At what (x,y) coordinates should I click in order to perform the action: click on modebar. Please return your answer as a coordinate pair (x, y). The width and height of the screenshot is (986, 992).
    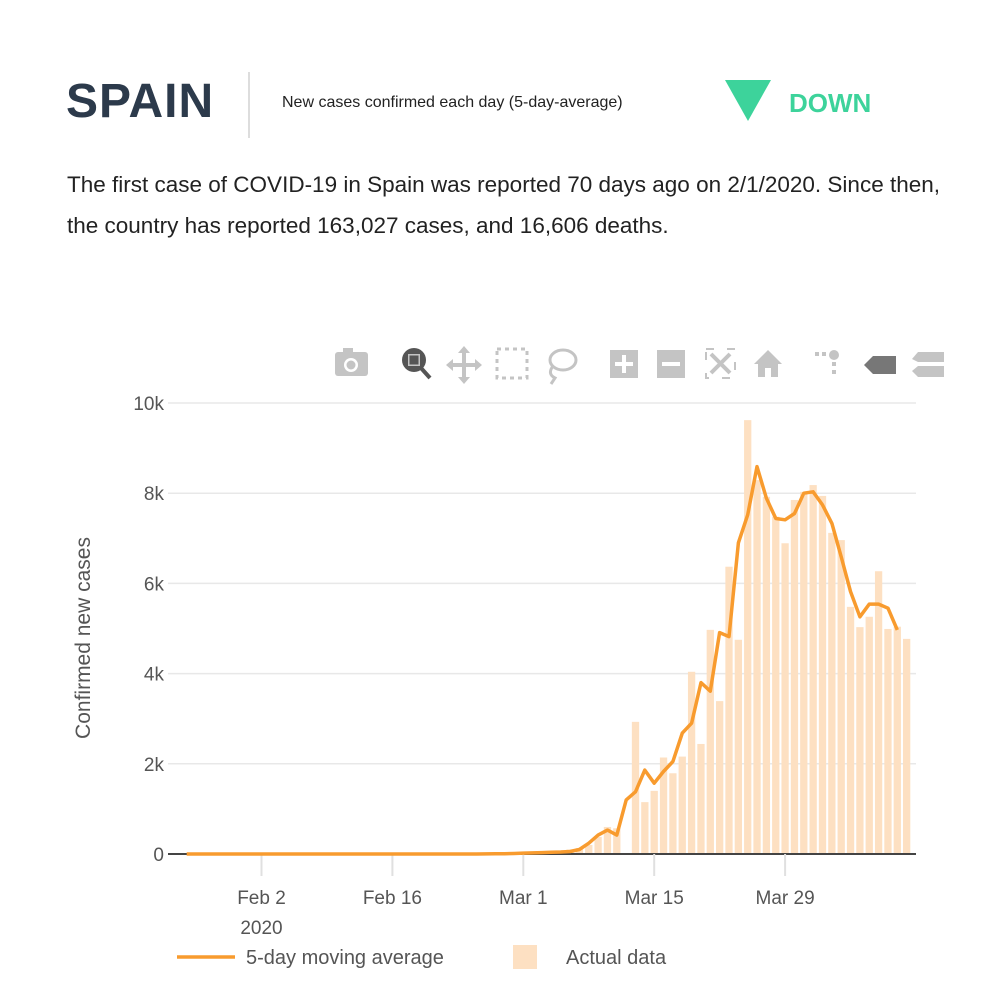
    Looking at the image, I should click on (639, 365).